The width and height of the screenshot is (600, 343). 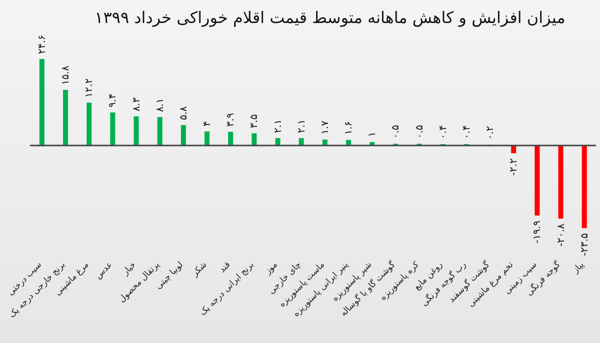 I want to click on data-label: -۱۹.۹, so click(x=538, y=232).